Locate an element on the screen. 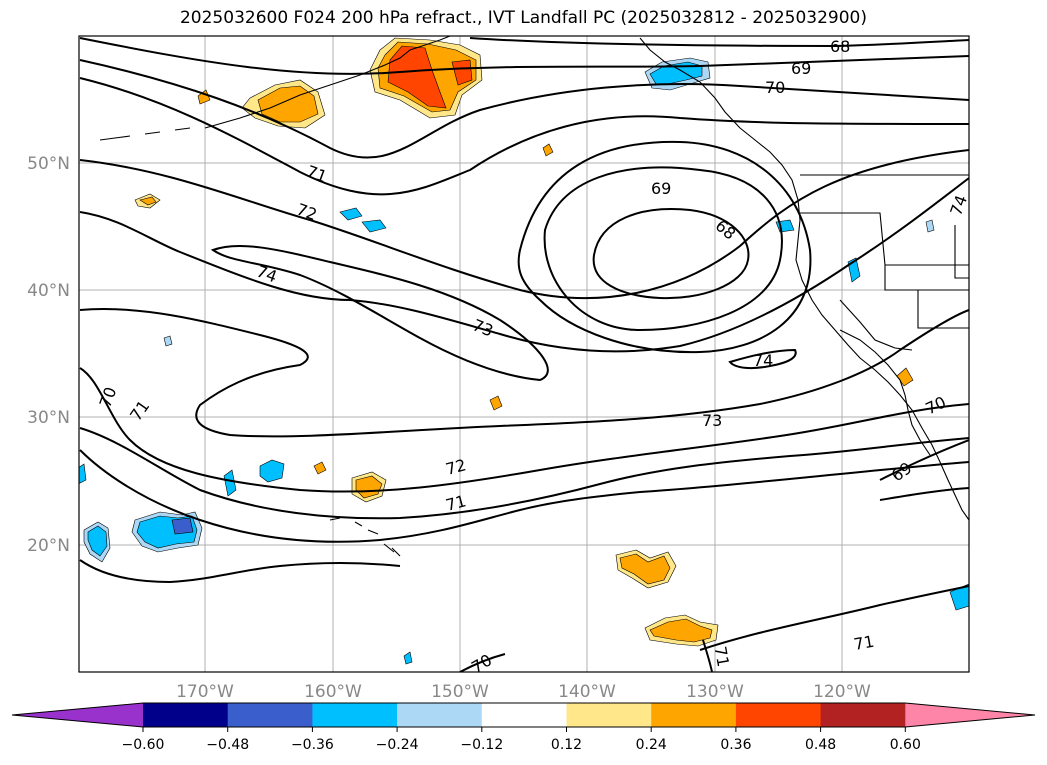 The width and height of the screenshot is (1047, 765). lon-tick-label: 140°W is located at coordinates (587, 692).